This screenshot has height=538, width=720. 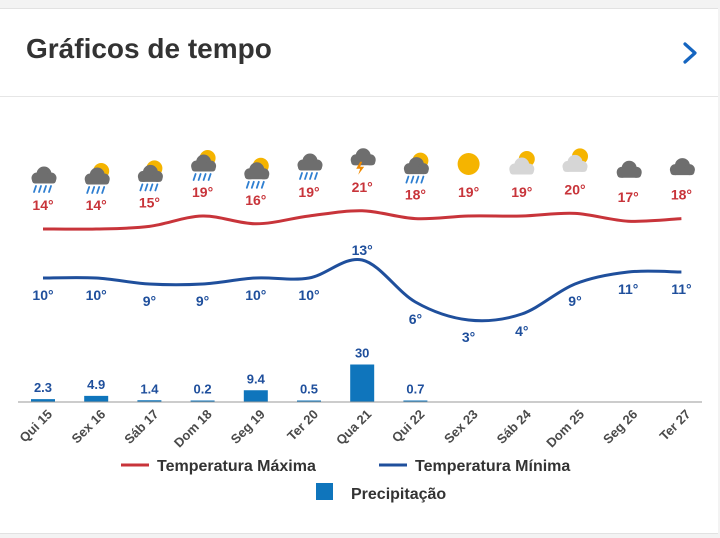 I want to click on precipitation-label: 4.9, so click(x=96, y=384).